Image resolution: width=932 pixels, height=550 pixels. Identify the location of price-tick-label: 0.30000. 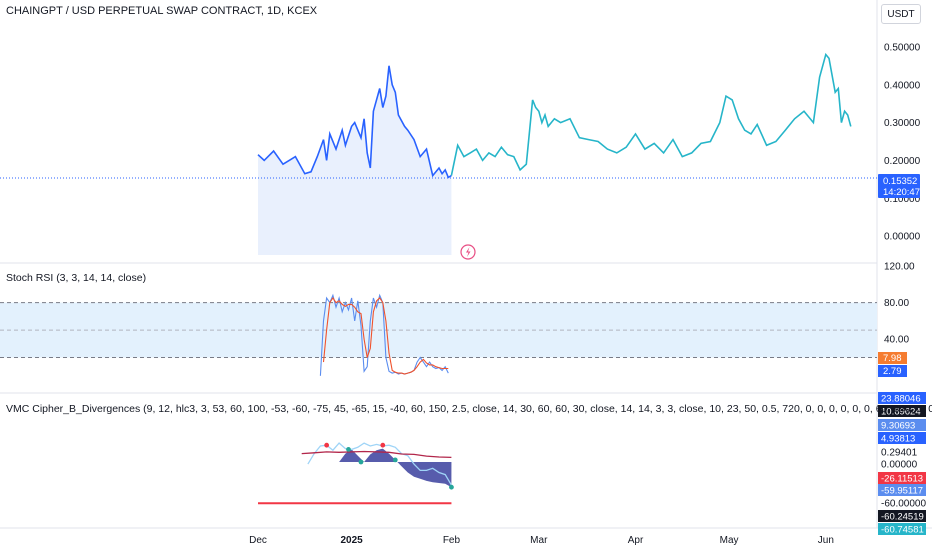
(902, 123).